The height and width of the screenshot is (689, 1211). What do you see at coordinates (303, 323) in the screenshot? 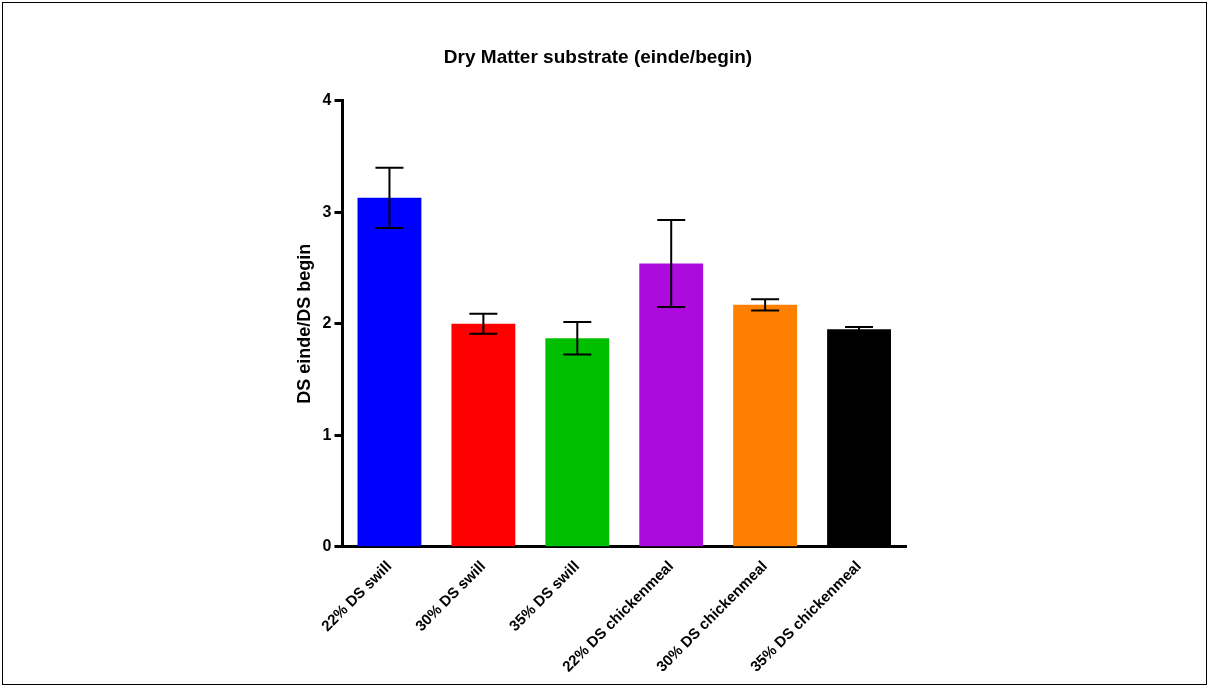
I see `y-axis-title: DS einde/DS begin` at bounding box center [303, 323].